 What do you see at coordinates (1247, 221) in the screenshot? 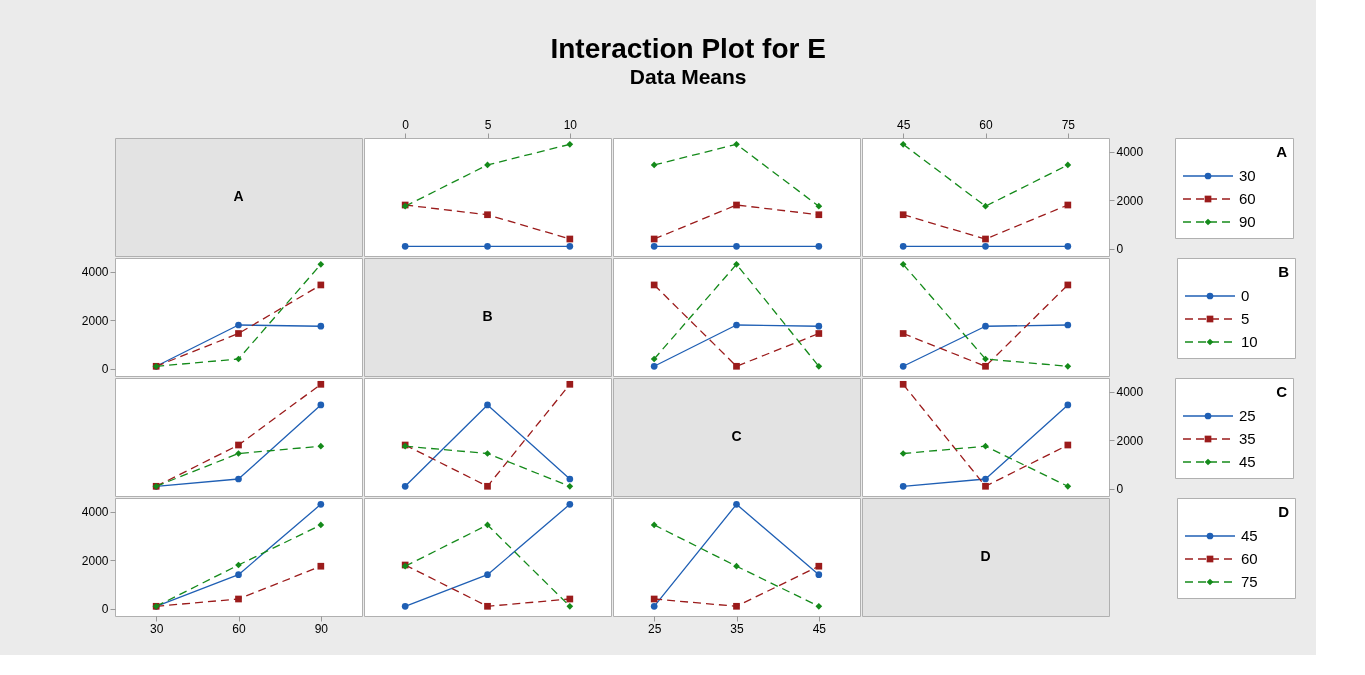
I see `legend-label: 90` at bounding box center [1247, 221].